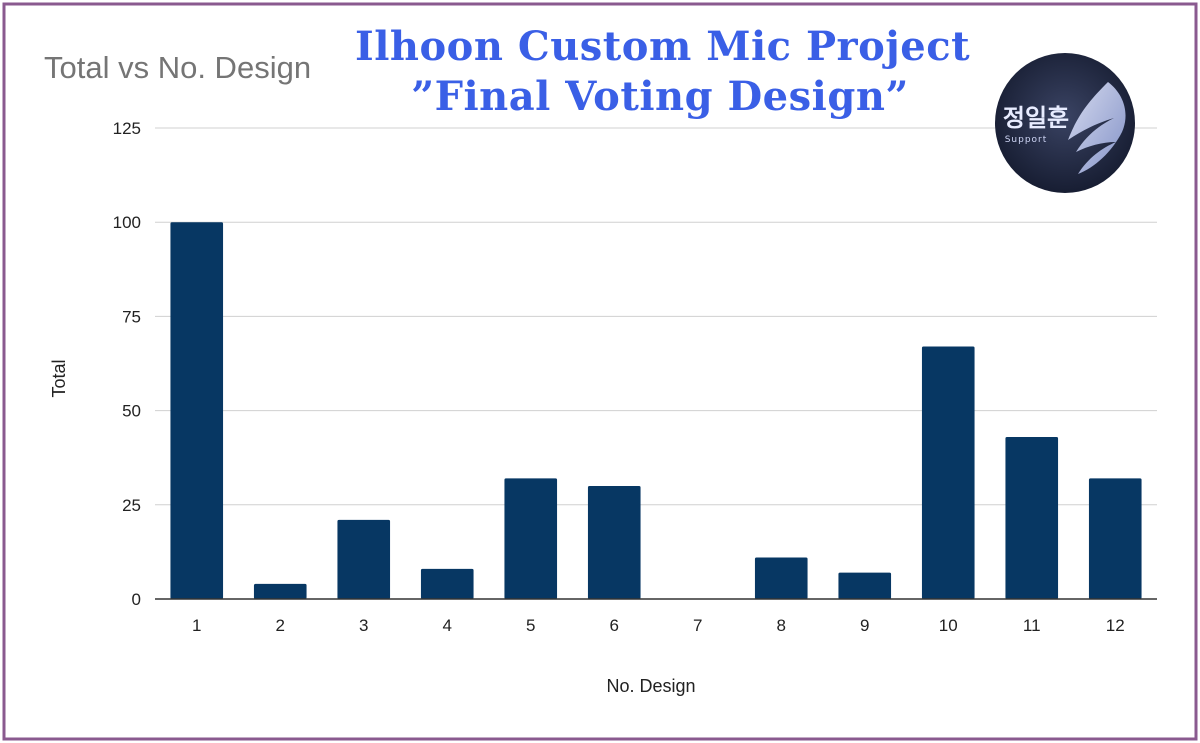 The image size is (1200, 743). Describe the element at coordinates (136, 599) in the screenshot. I see `y-tick-label: 0` at that location.